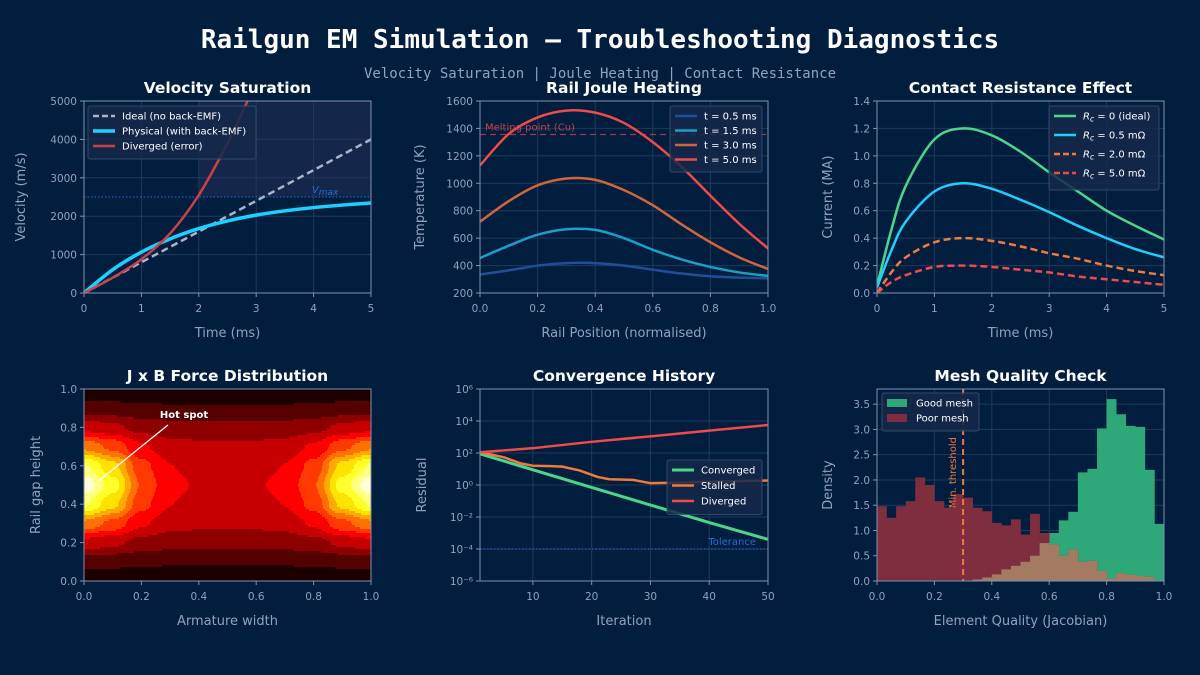  What do you see at coordinates (1164, 309) in the screenshot?
I see `x-tick-label: 5` at bounding box center [1164, 309].